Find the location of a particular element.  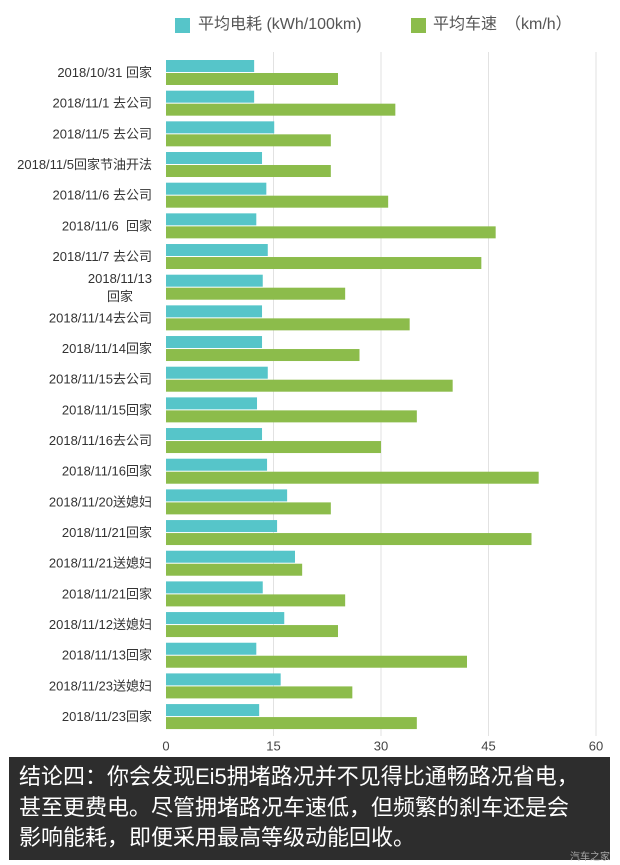

category-label: 2018/11/5 去公司 is located at coordinates (102, 133).